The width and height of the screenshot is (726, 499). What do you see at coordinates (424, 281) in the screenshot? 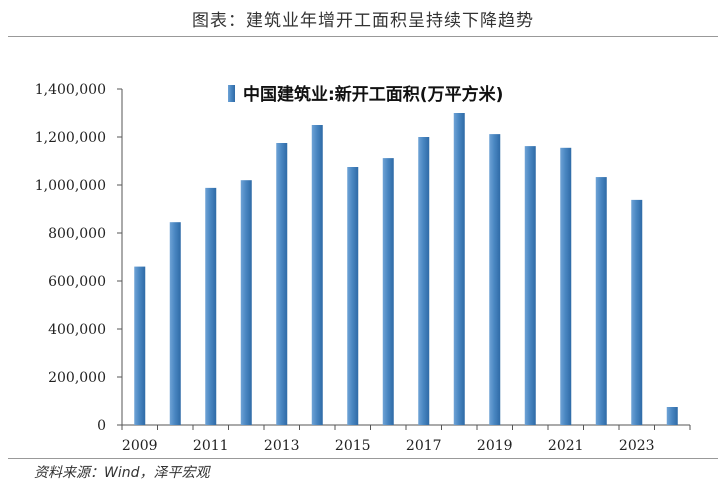
I see `bar-2017` at bounding box center [424, 281].